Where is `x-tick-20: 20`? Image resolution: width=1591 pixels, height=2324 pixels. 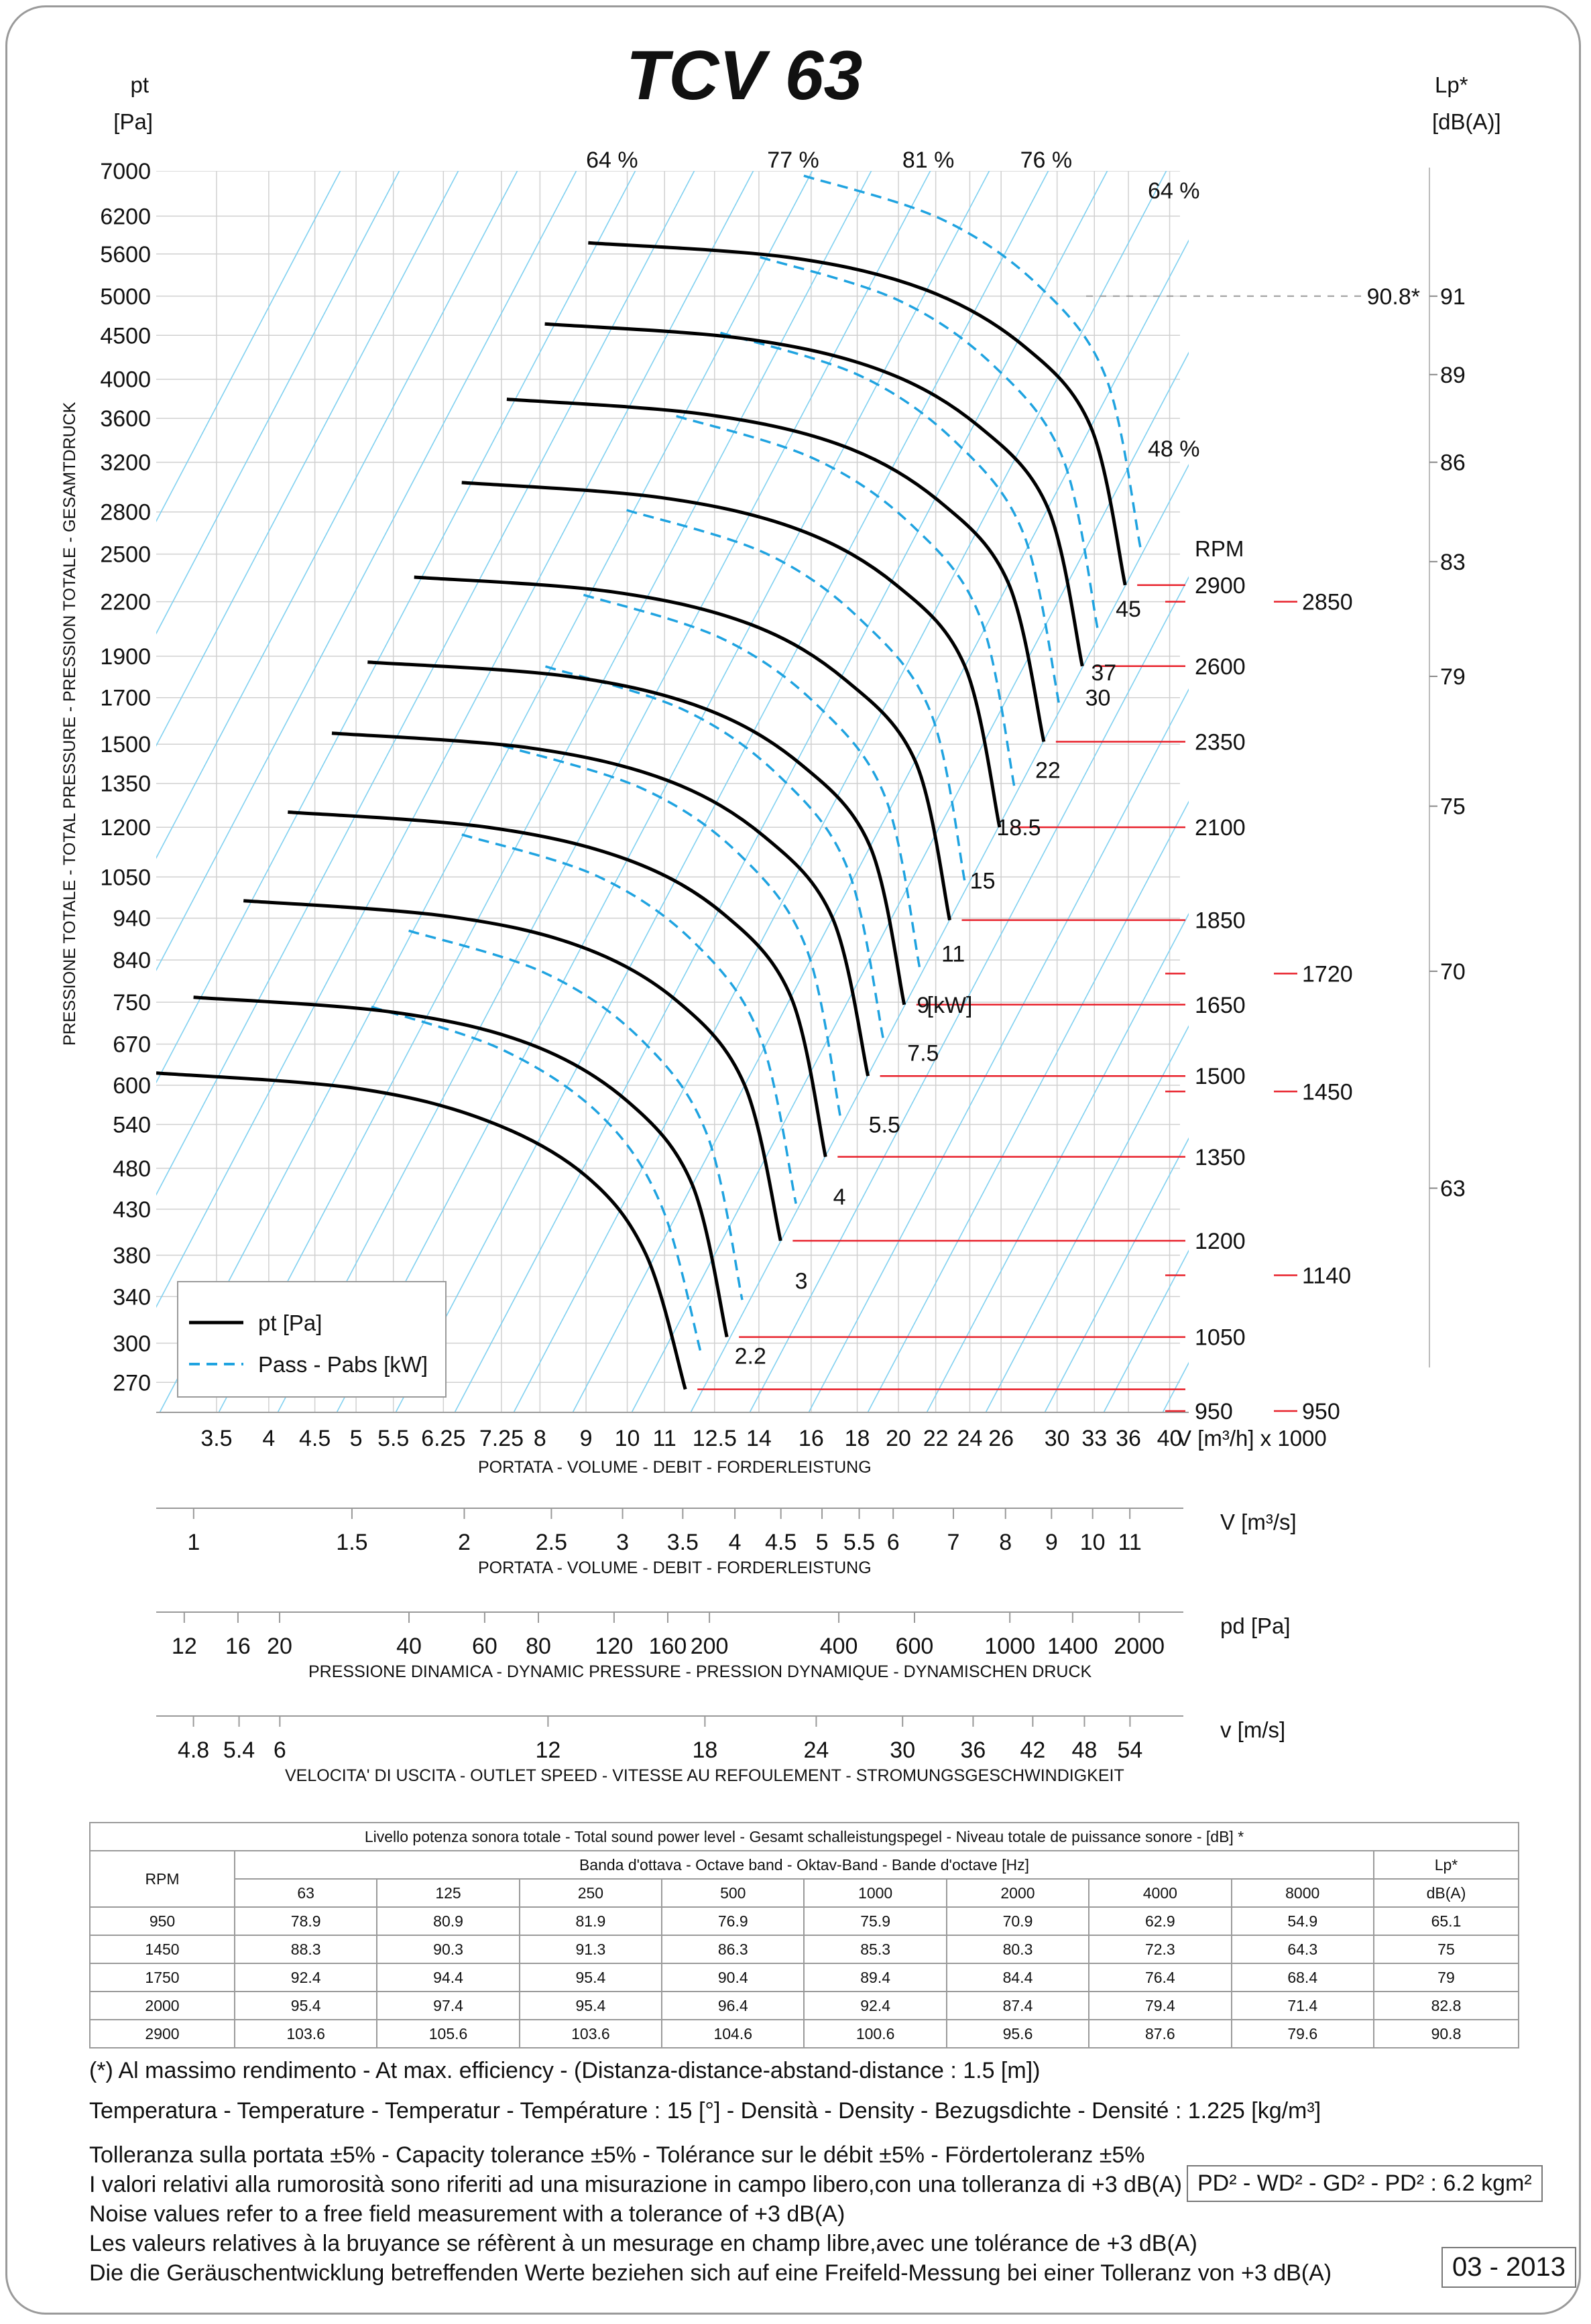 x-tick-20: 20 is located at coordinates (898, 1438).